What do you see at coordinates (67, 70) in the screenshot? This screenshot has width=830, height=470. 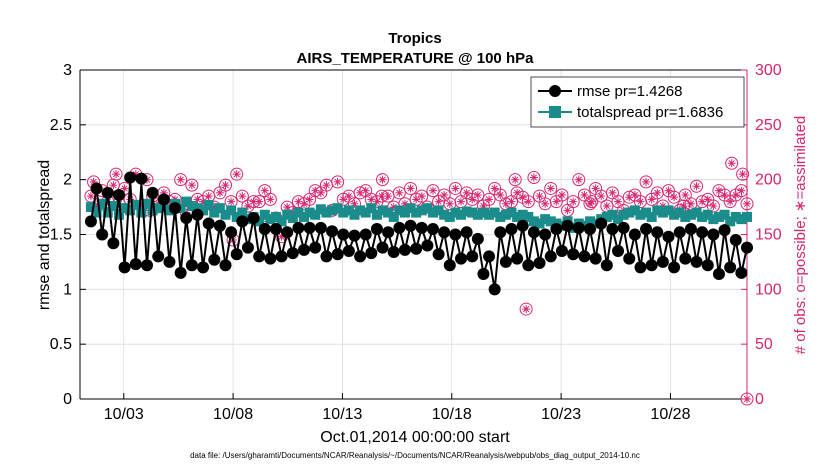 I see `y-tick-label: 3` at bounding box center [67, 70].